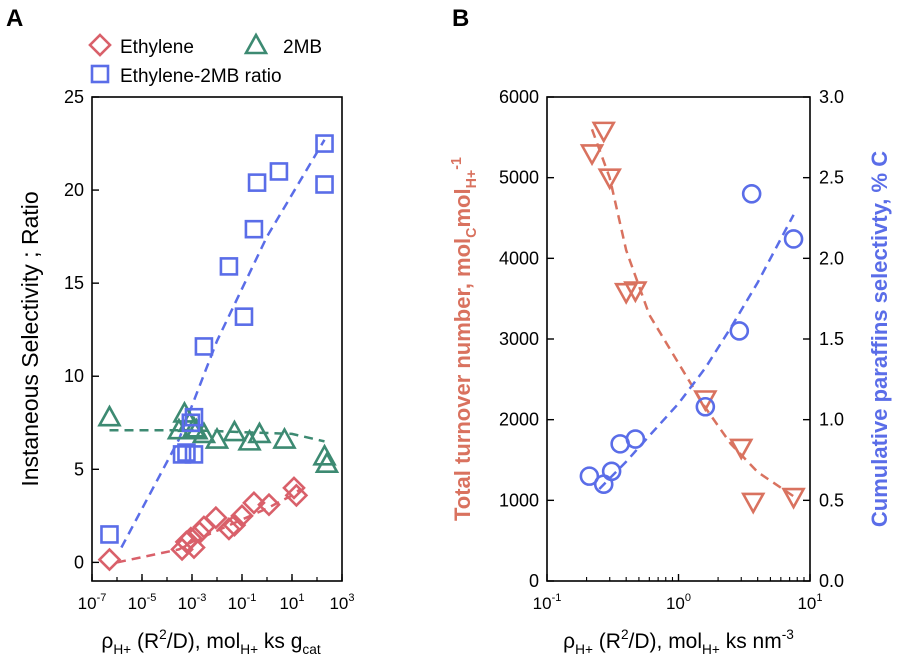  Describe the element at coordinates (92, 602) in the screenshot. I see `panel-a-xtick-label: 10⁻⁷` at that location.